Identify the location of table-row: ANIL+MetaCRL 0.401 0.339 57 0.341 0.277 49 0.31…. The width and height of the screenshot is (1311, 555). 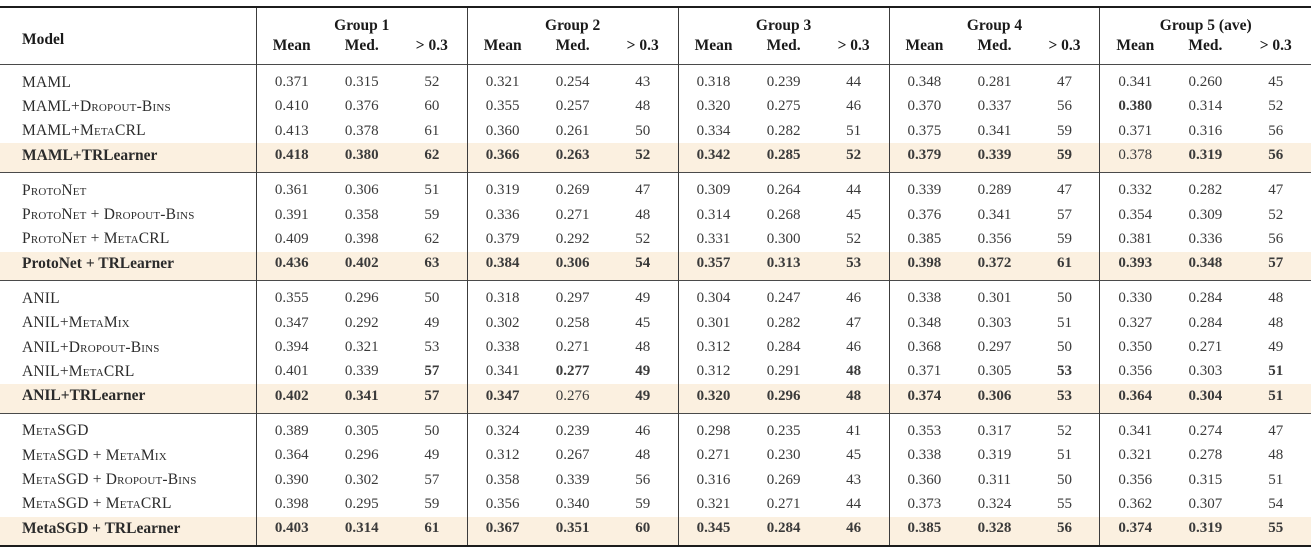
(655, 372).